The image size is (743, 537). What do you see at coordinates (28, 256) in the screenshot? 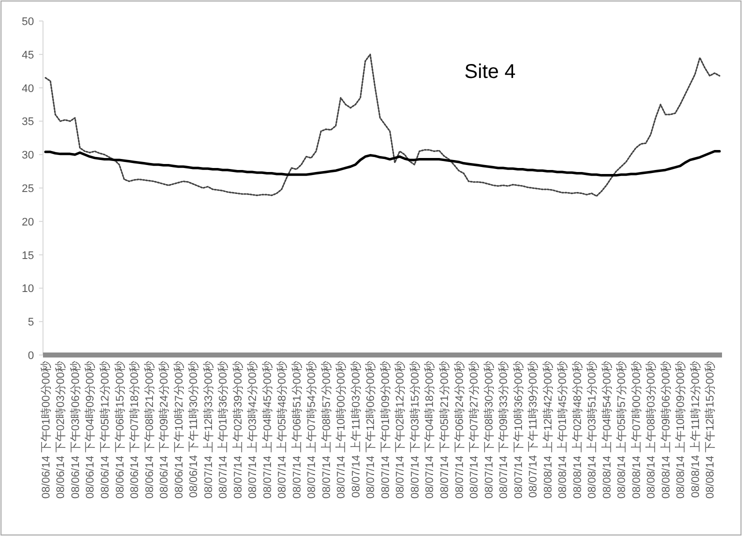
I see `y-tick-label: 15` at bounding box center [28, 256].